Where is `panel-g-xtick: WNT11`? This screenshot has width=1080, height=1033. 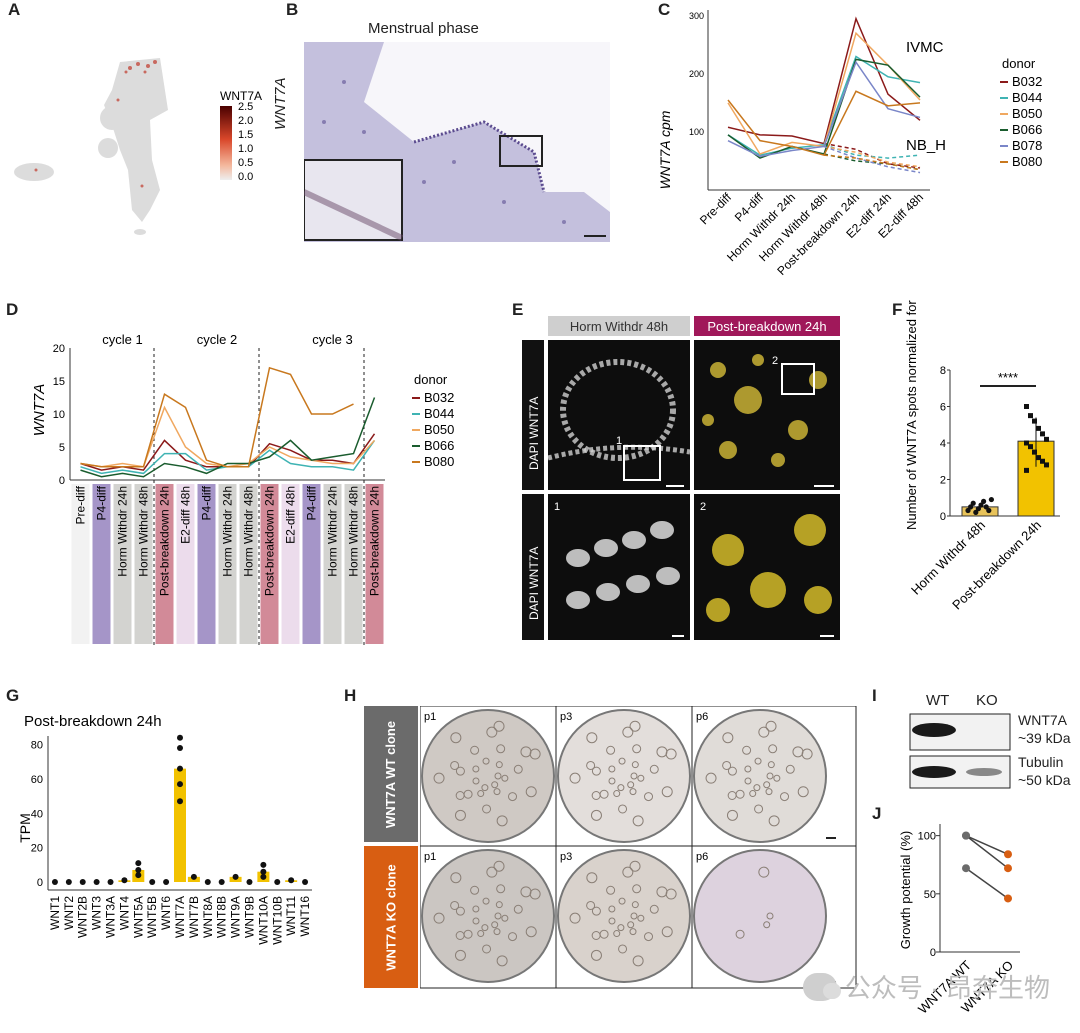 panel-g-xtick: WNT11 is located at coordinates (291, 916).